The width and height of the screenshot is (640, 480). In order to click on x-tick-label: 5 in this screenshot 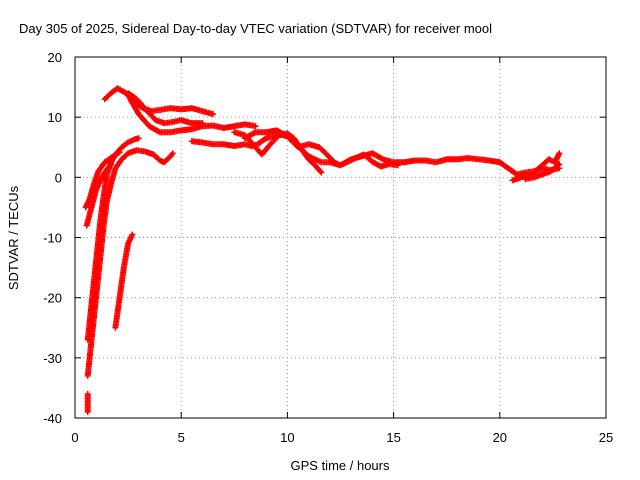, I will do `click(181, 437)`.